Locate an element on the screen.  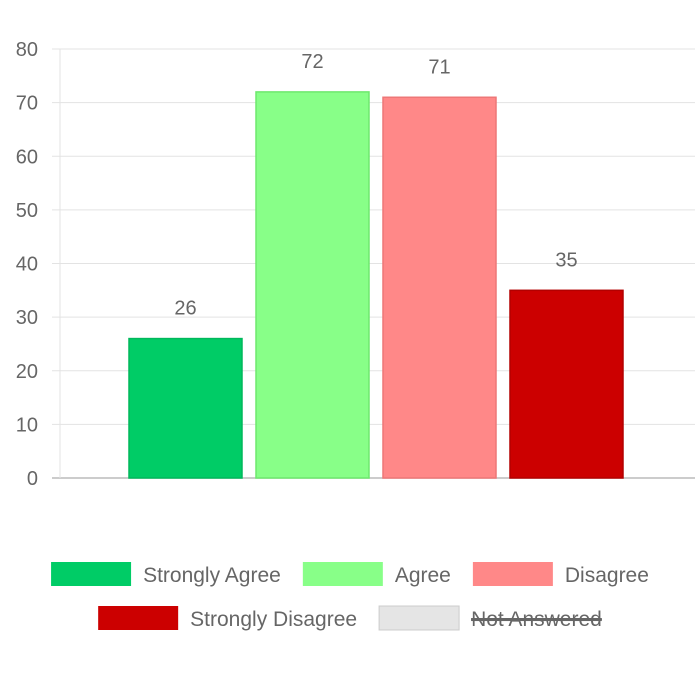
legend-label: Strongly Agree is located at coordinates (212, 575).